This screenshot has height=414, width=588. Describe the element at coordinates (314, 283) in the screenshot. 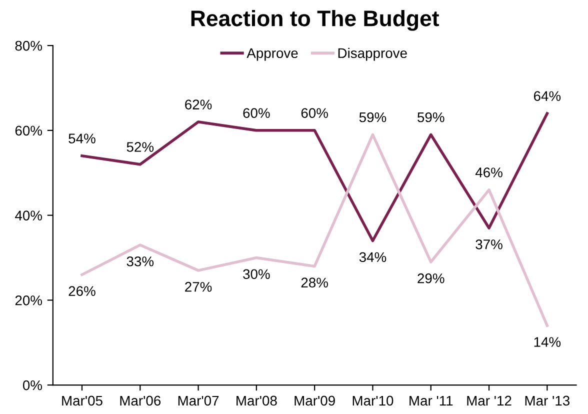

I see `data-label: 28%` at that location.